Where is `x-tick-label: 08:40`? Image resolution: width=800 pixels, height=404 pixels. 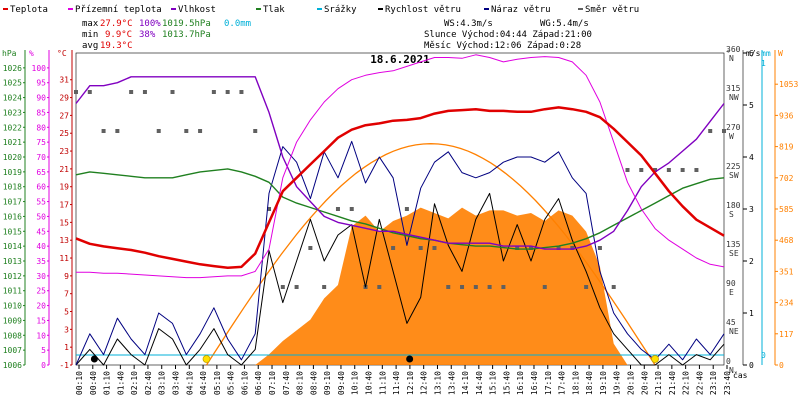
x-tick-label: 08:40 is located at coordinates (313, 383).